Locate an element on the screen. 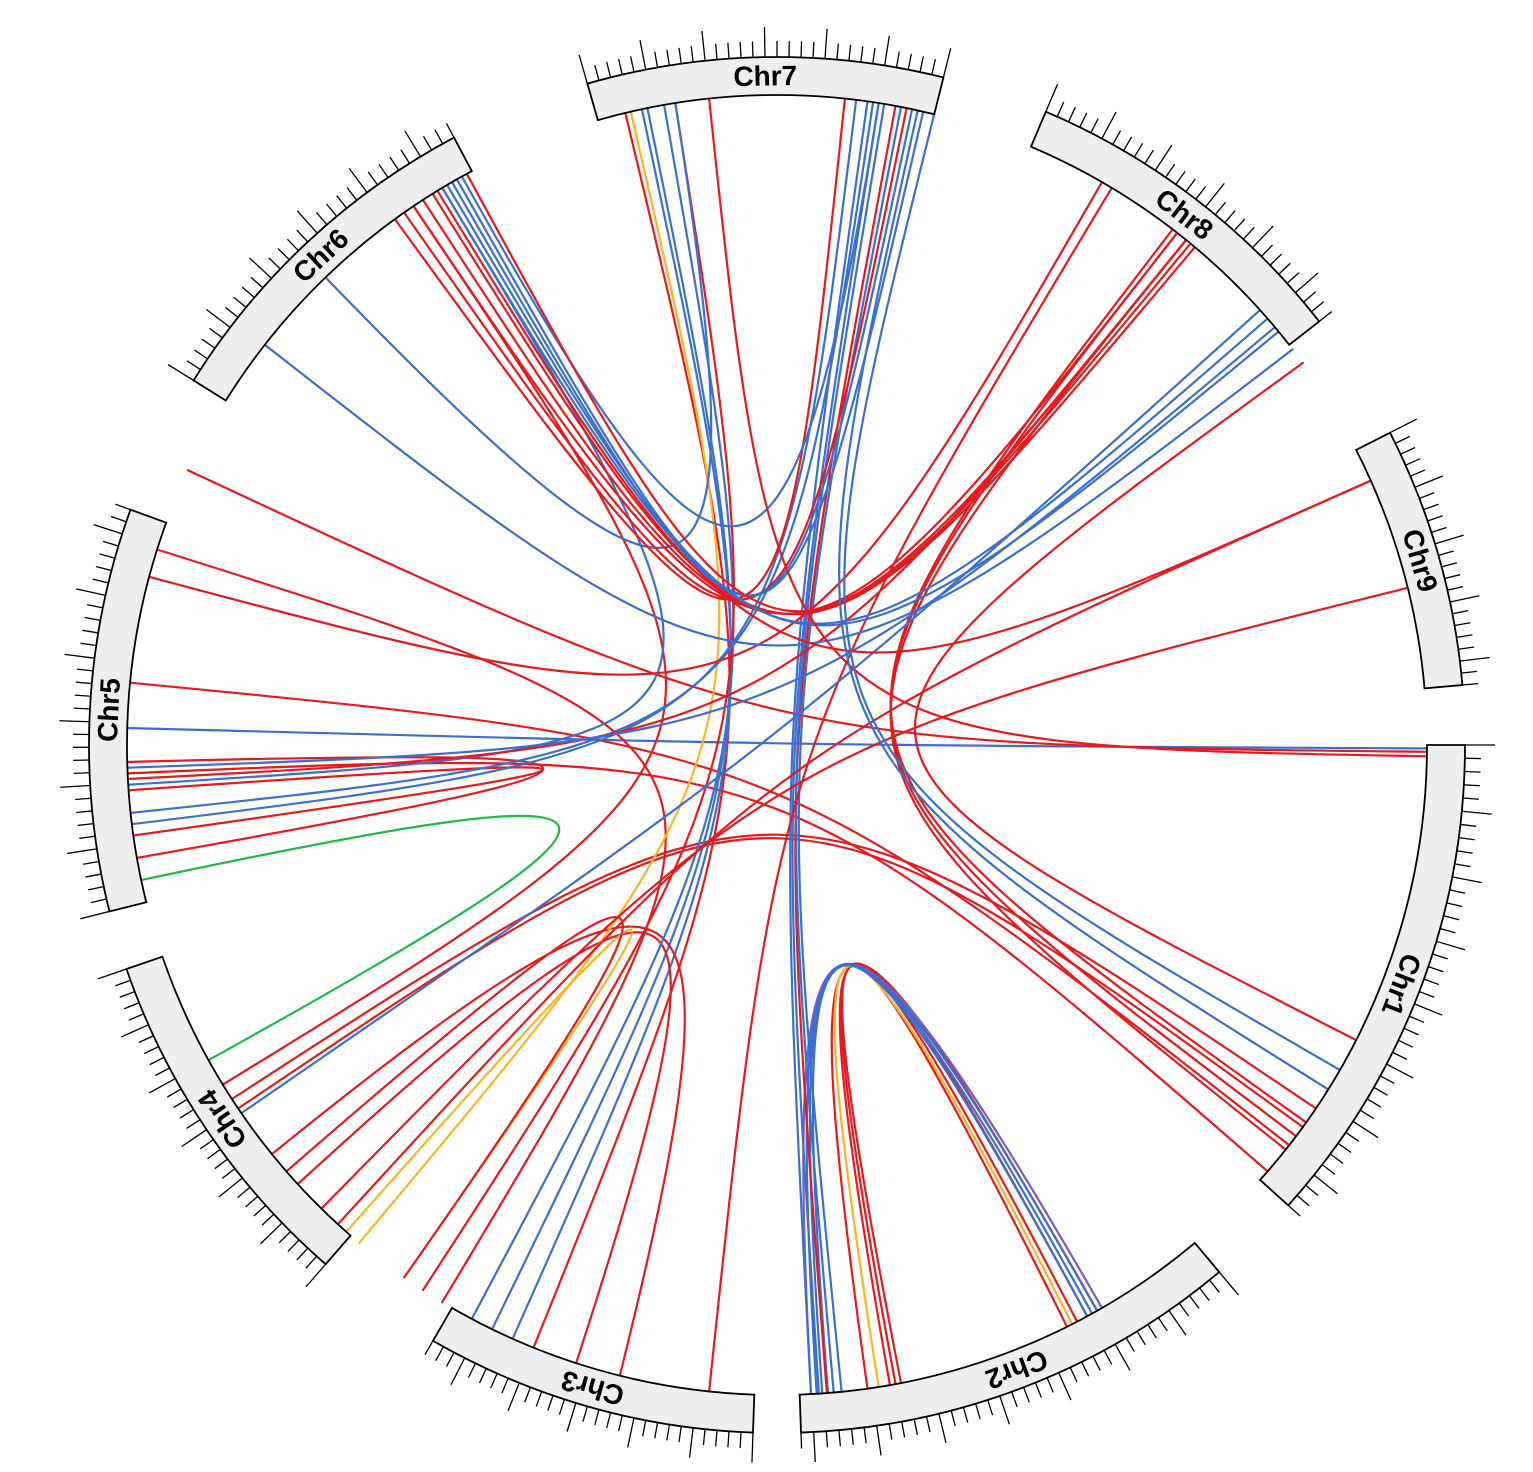 The image size is (1533, 1472). chr3-band is located at coordinates (593, 1370).